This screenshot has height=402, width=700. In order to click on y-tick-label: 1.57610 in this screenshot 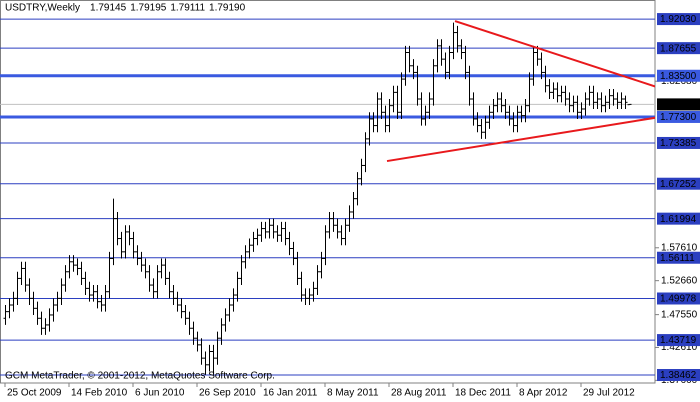, I will do `click(679, 247)`.